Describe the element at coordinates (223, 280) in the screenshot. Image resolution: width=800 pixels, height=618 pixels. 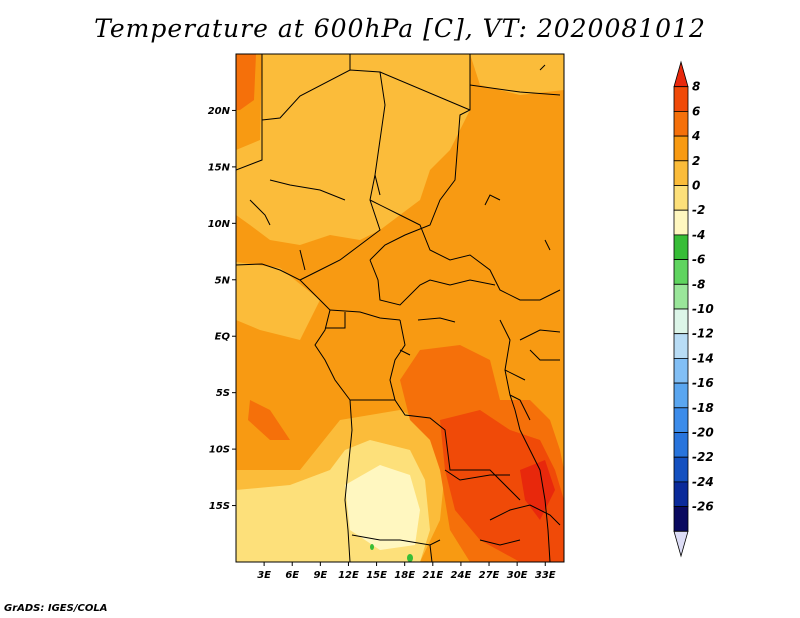
I see `lat-tick-label: 5N` at that location.